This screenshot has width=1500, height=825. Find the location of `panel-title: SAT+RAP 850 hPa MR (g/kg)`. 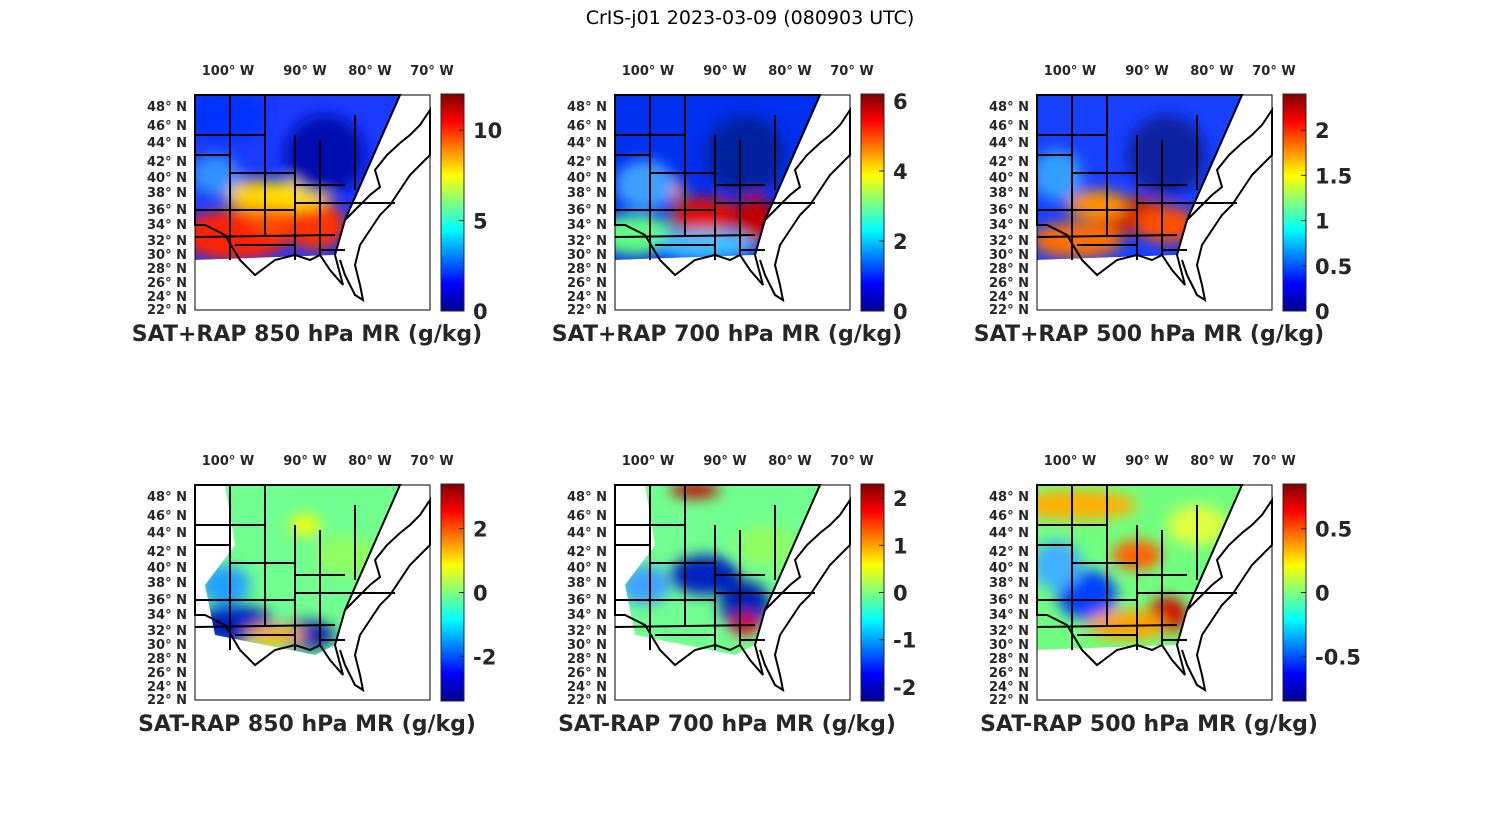

panel-title: SAT+RAP 850 hPa MR (g/kg) is located at coordinates (307, 334).